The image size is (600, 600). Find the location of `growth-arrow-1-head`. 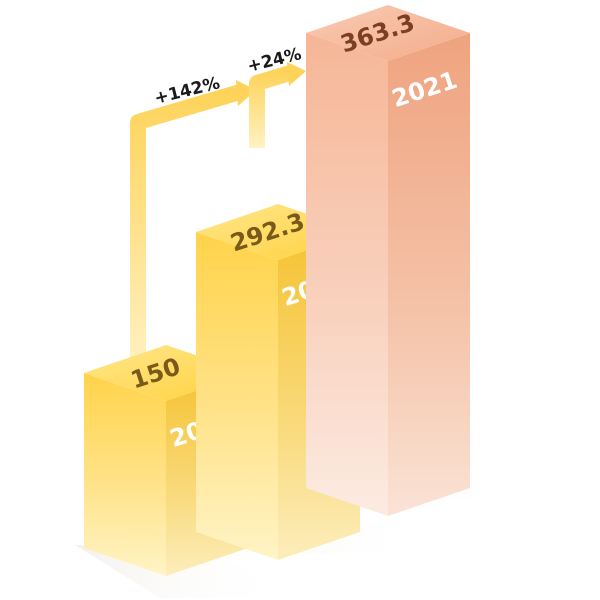

growth-arrow-1-head is located at coordinates (246, 93).